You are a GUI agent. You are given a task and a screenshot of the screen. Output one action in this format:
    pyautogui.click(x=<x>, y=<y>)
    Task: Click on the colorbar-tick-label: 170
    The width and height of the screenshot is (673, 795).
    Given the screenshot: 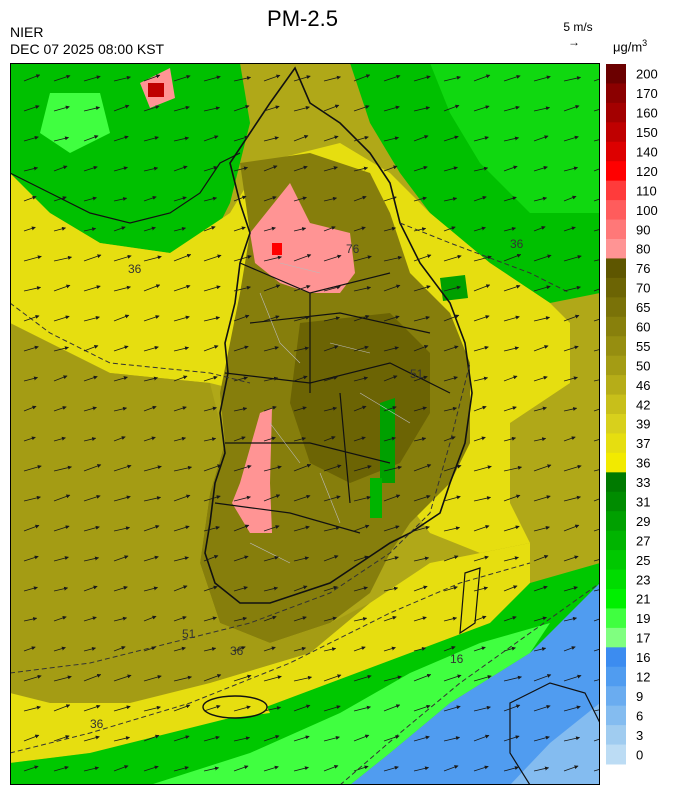 What is the action you would take?
    pyautogui.click(x=647, y=93)
    